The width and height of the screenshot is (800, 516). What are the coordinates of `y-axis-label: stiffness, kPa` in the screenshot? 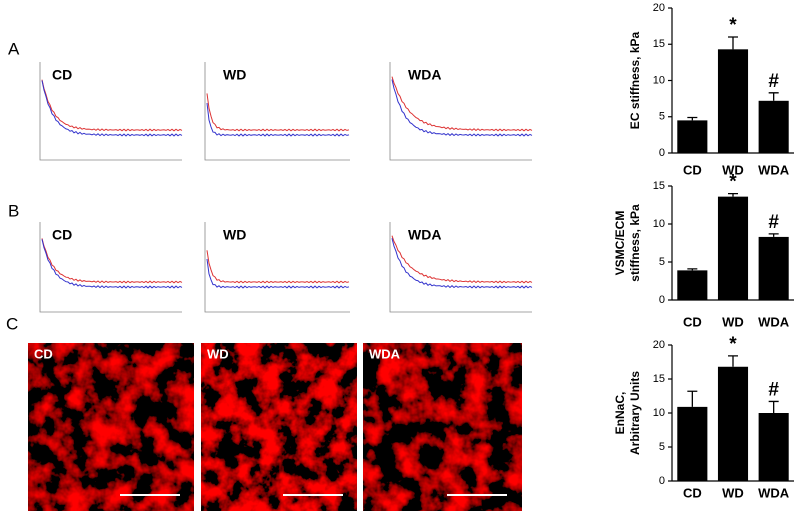 It's located at (635, 243).